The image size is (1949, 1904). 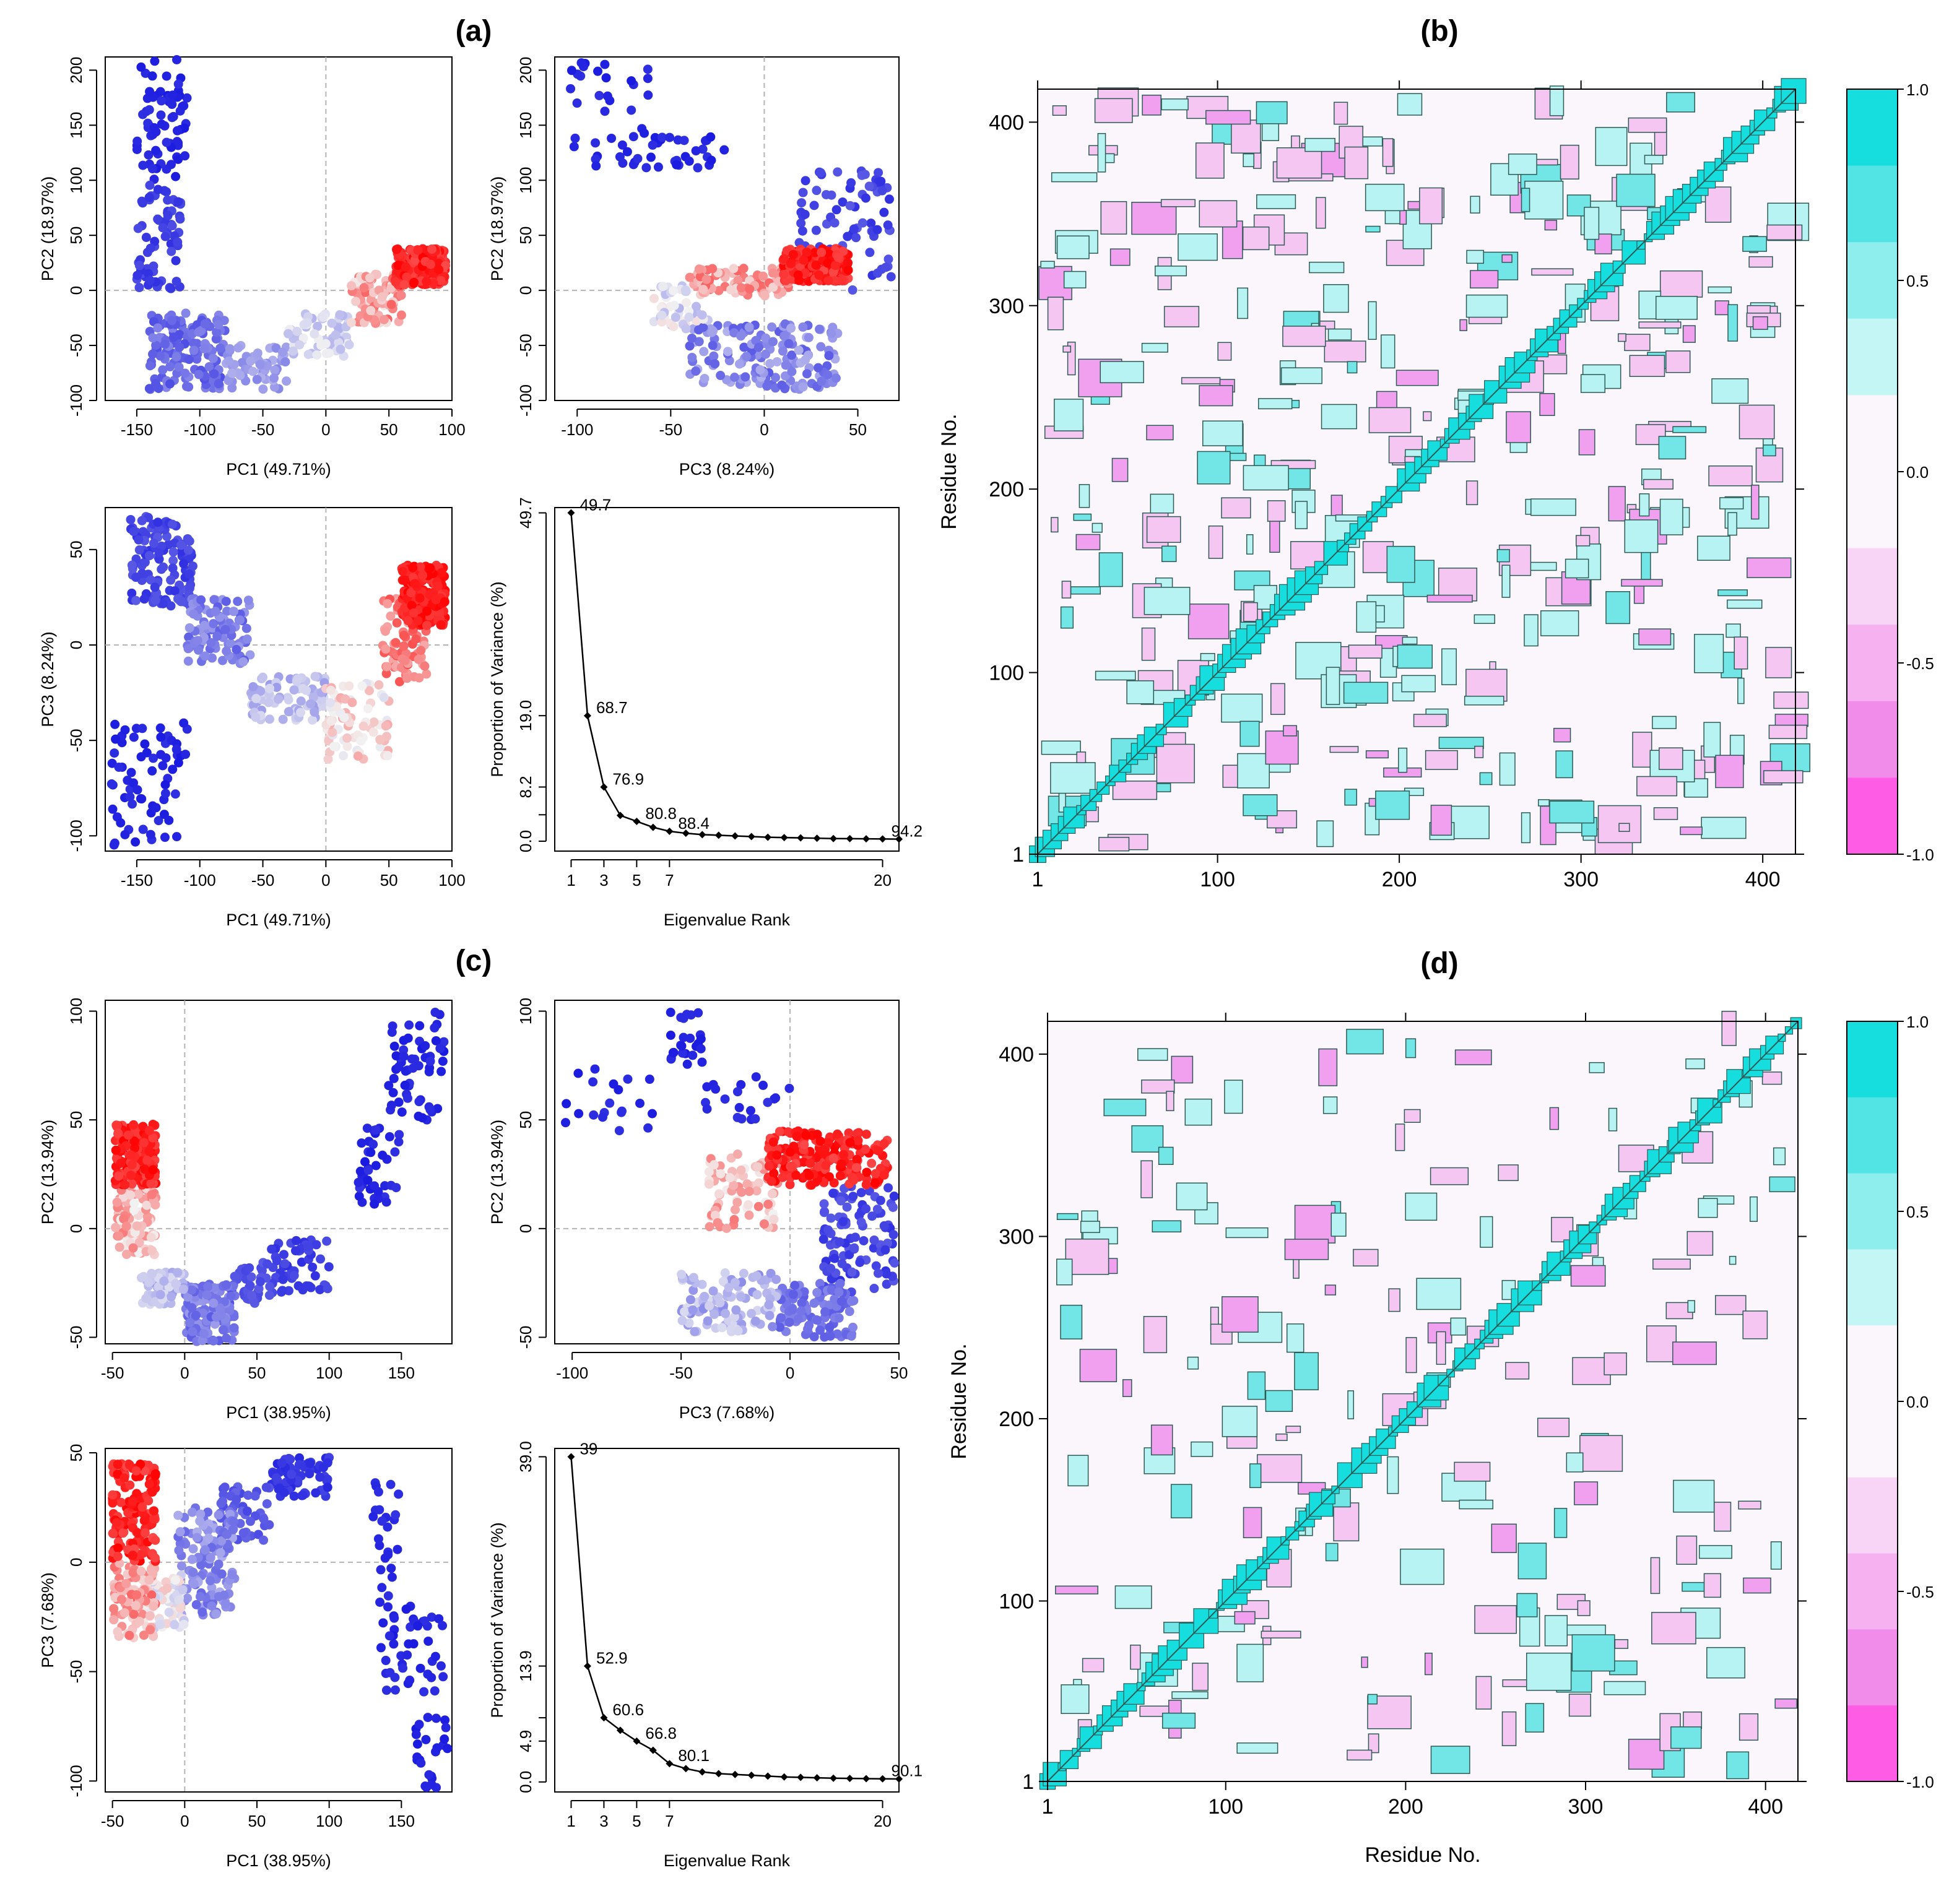 I want to click on y-axis-title: Proportion of Variance (%), so click(x=497, y=679).